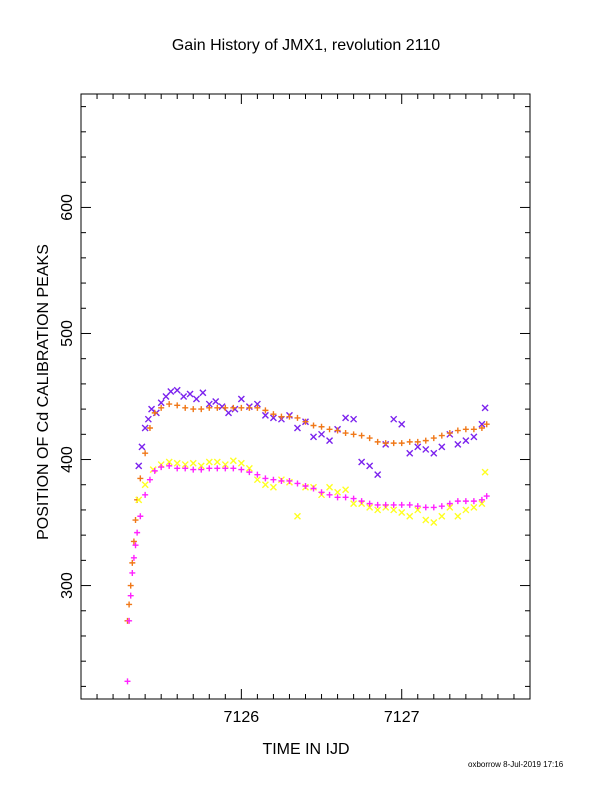 The height and width of the screenshot is (792, 612). Describe the element at coordinates (67, 333) in the screenshot. I see `y-tick-label: 500` at that location.